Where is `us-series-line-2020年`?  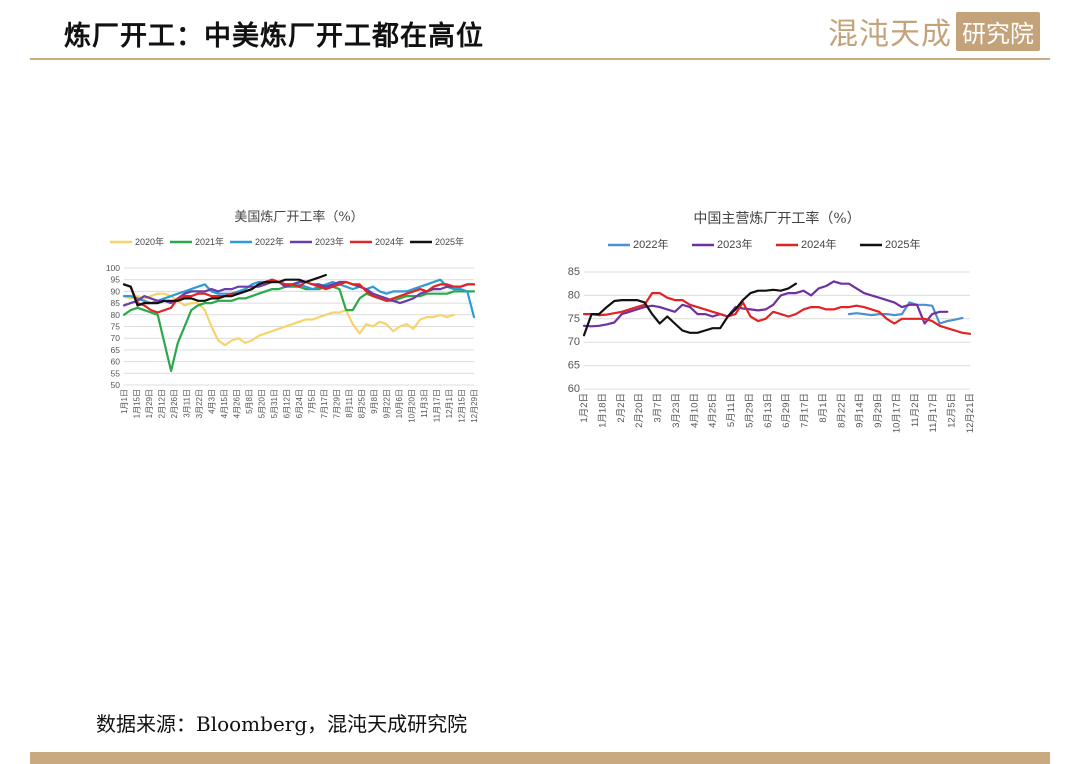 us-series-line-2020年 is located at coordinates (288, 319).